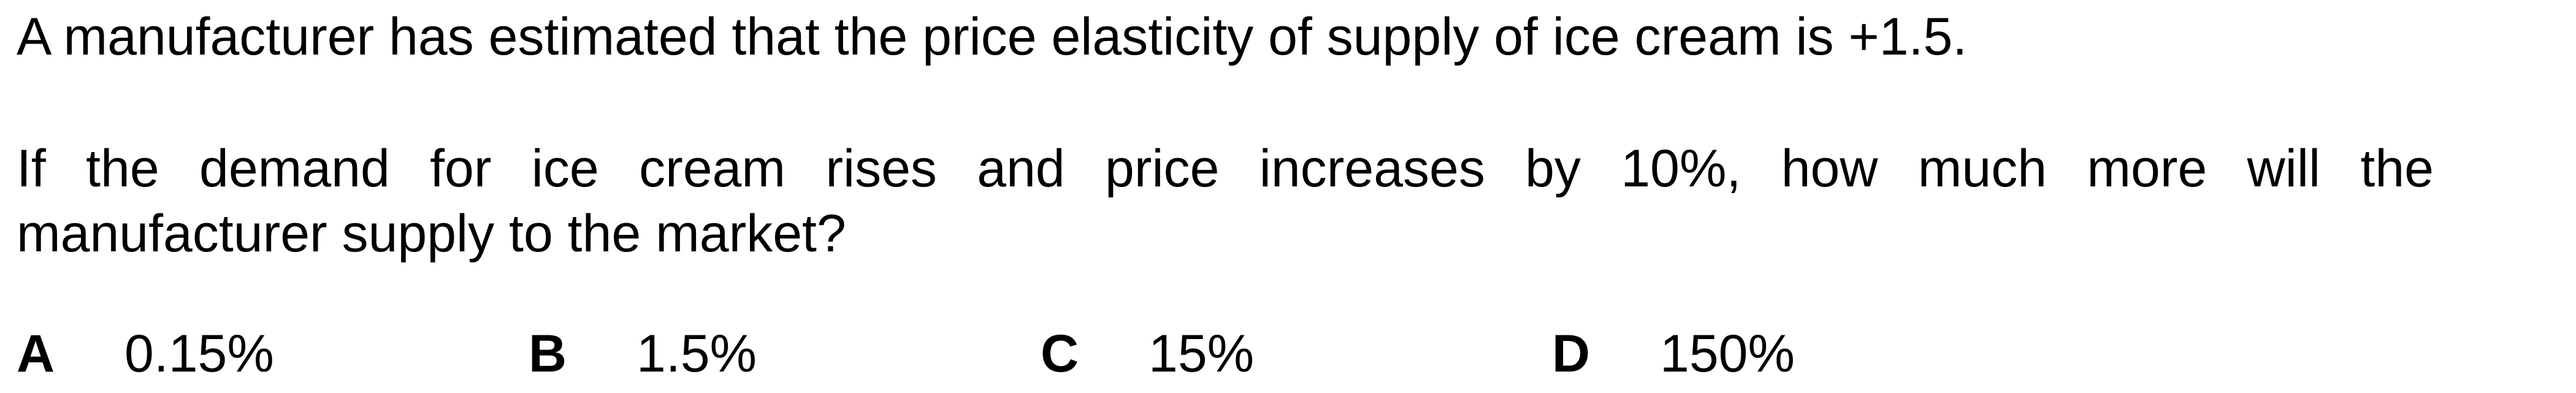 This screenshot has width=2576, height=393. I want to click on option-text: 150%, so click(1727, 354).